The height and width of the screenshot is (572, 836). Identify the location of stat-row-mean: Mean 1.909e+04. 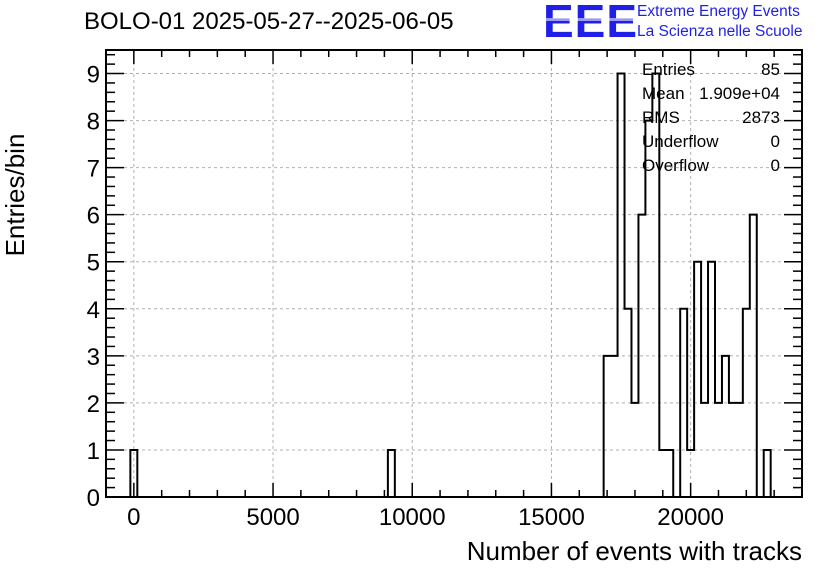
(710, 94).